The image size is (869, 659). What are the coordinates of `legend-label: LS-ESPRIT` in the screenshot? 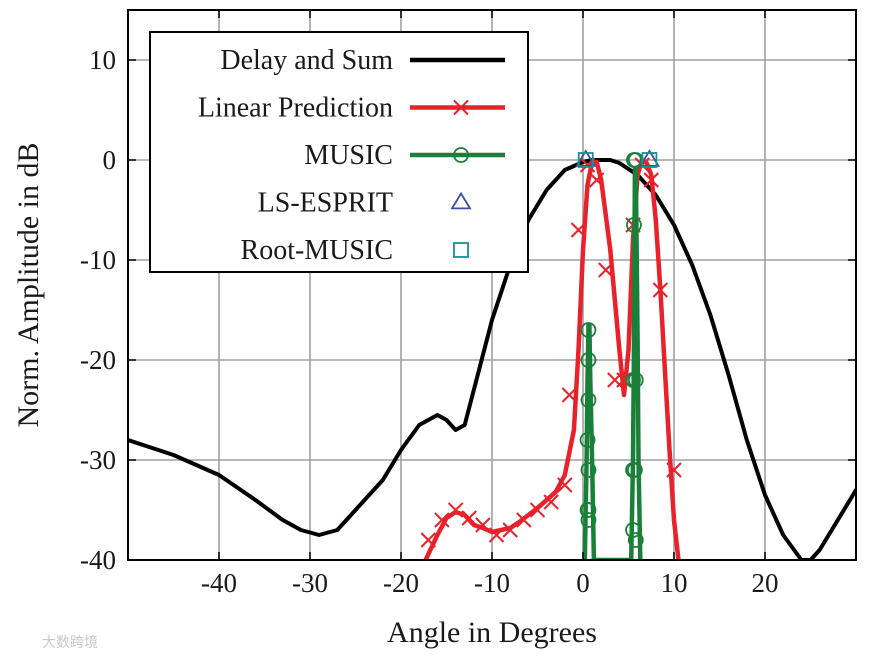 It's located at (325, 203).